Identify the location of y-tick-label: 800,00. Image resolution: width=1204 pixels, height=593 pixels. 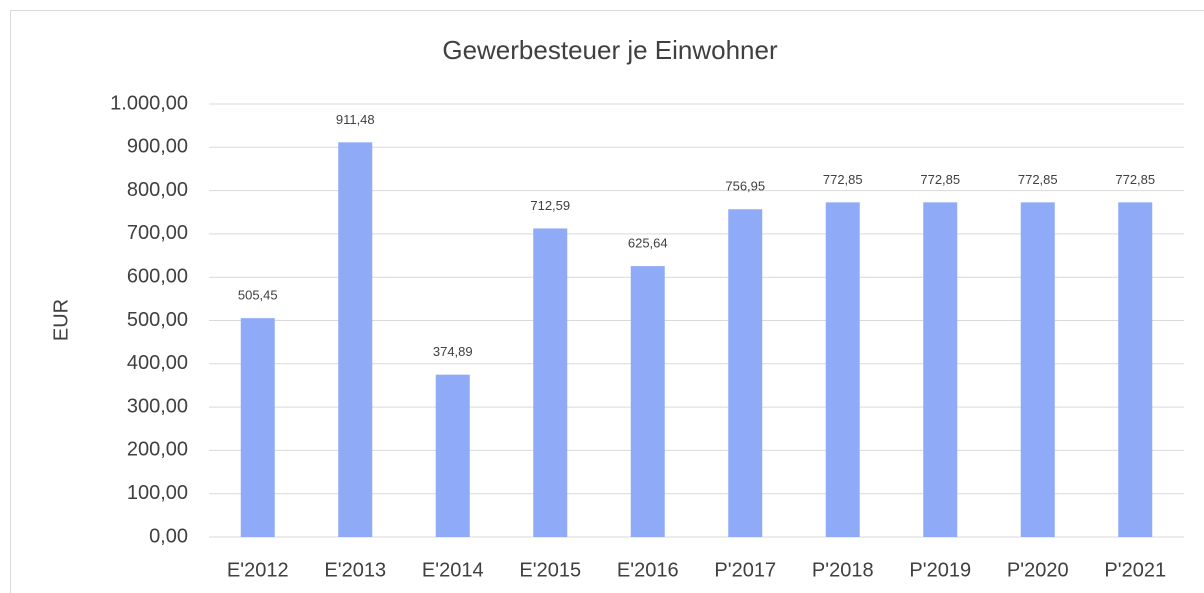
(157, 190).